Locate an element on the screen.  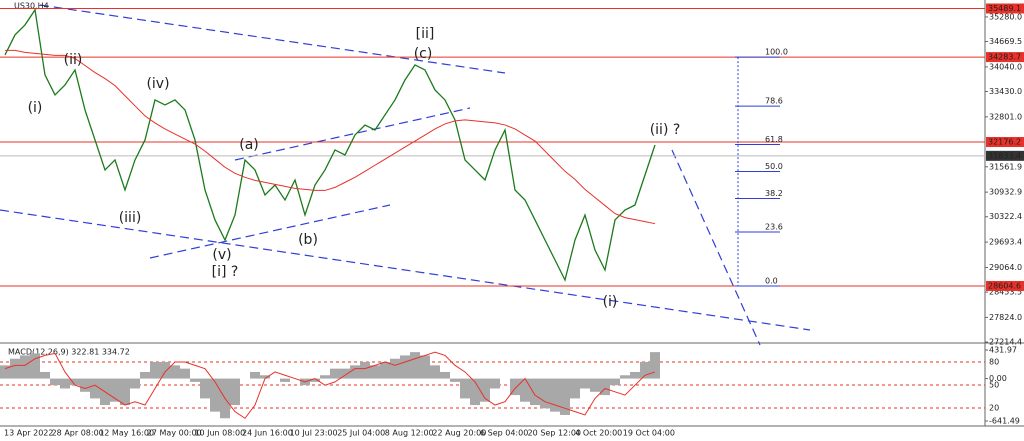
wave-label: [i] ? is located at coordinates (225, 272).